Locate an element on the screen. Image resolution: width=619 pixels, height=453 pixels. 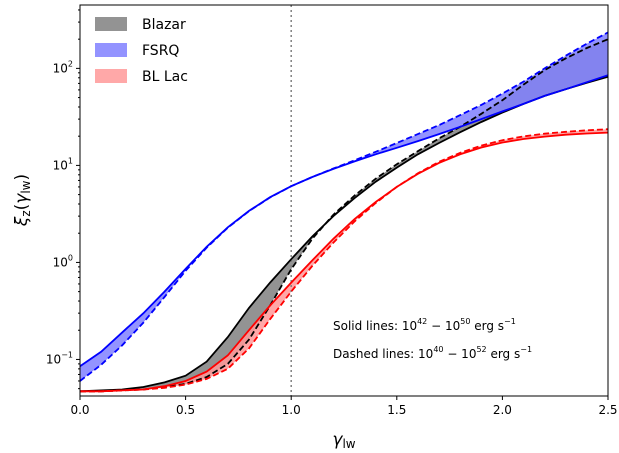
y-tick-label: 10² is located at coordinates (63, 67).